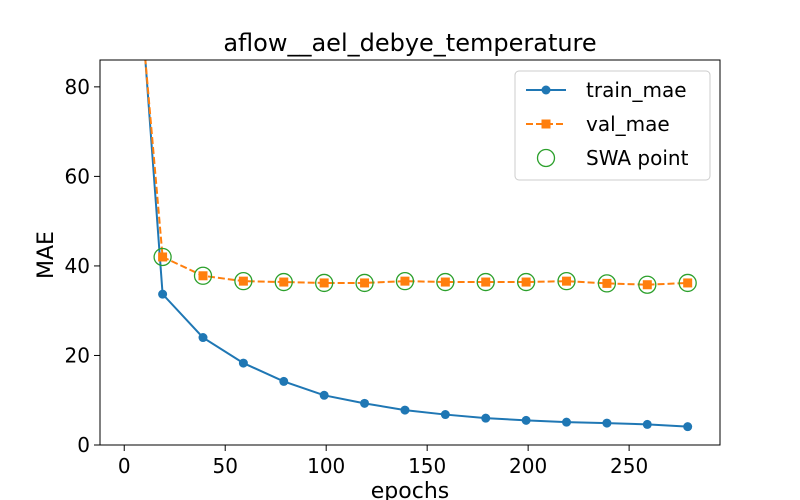 The image size is (800, 500). I want to click on legend-label-swa-point: SWA point, so click(637, 158).